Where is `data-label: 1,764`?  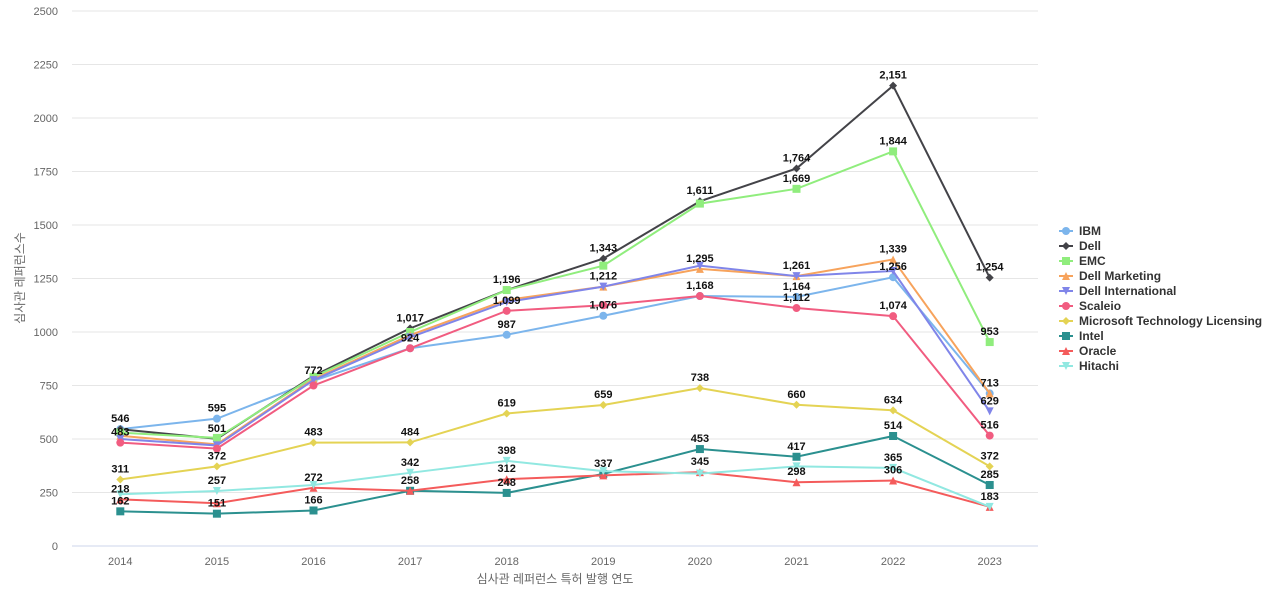 data-label: 1,764 is located at coordinates (797, 159).